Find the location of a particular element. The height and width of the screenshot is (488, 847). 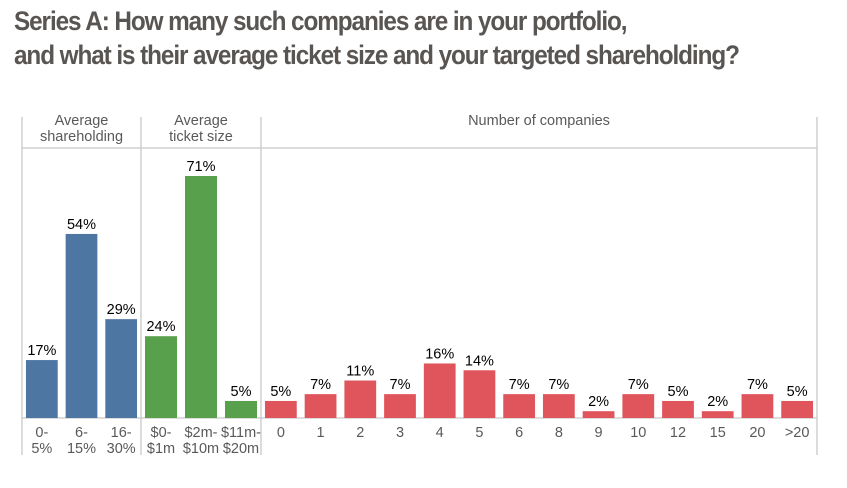

x-tick-average-shareholding-2-line-2: 30% is located at coordinates (121, 449).